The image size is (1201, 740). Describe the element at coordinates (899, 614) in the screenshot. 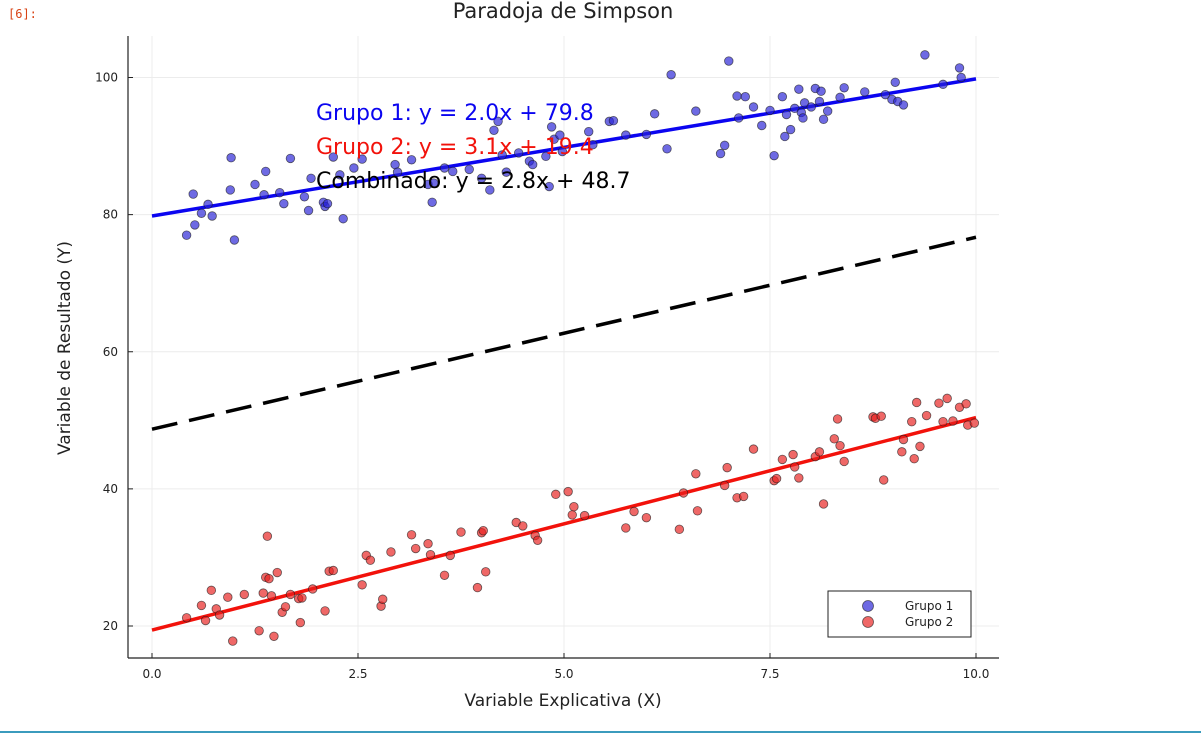

I see `legend: Grupo 1 Grupo 2` at that location.